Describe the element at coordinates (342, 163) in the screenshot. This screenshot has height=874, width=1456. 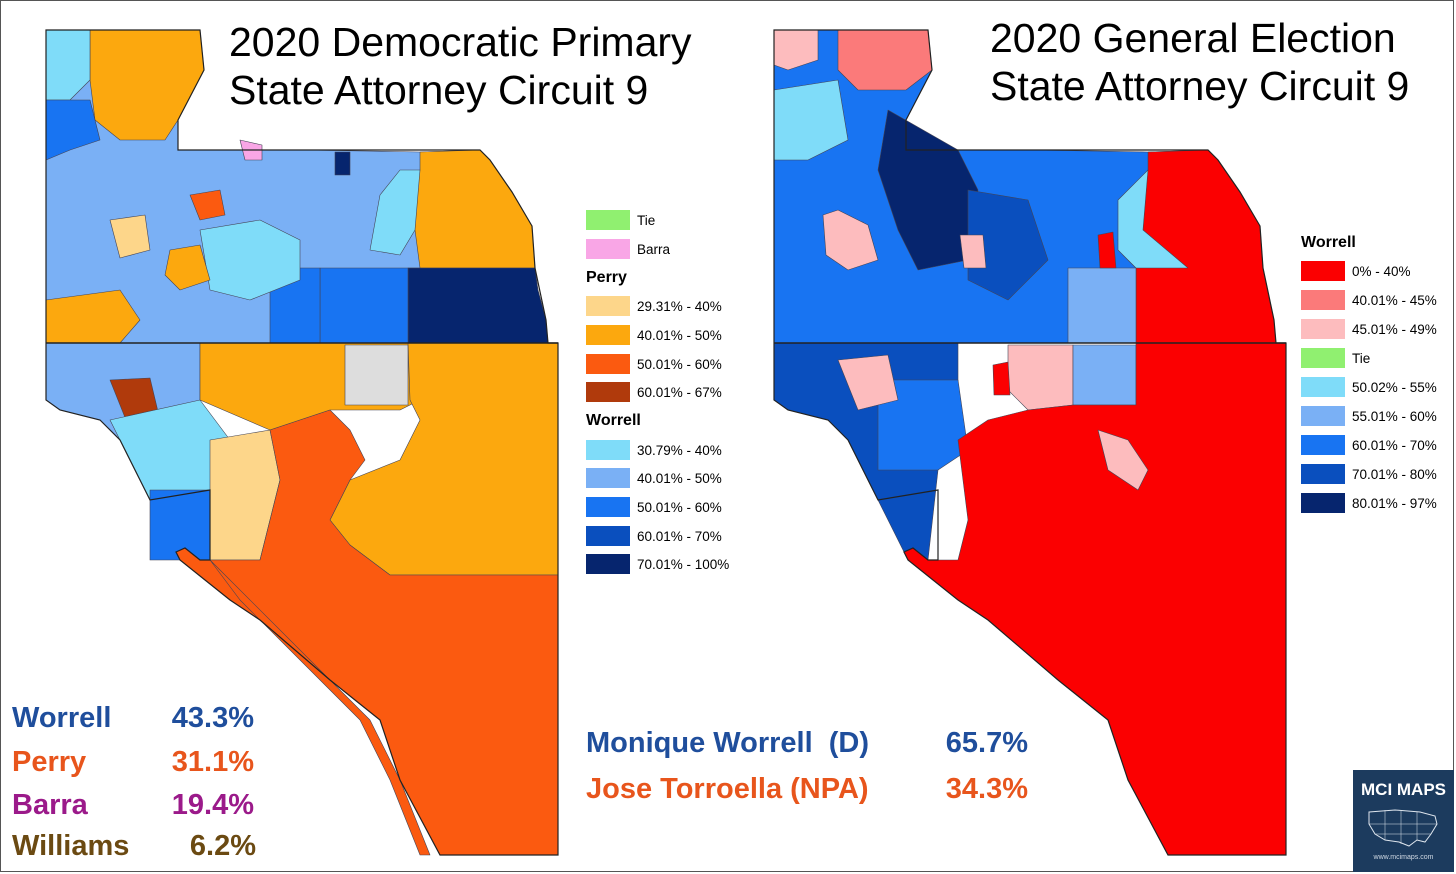
I see `region-navy-n` at that location.